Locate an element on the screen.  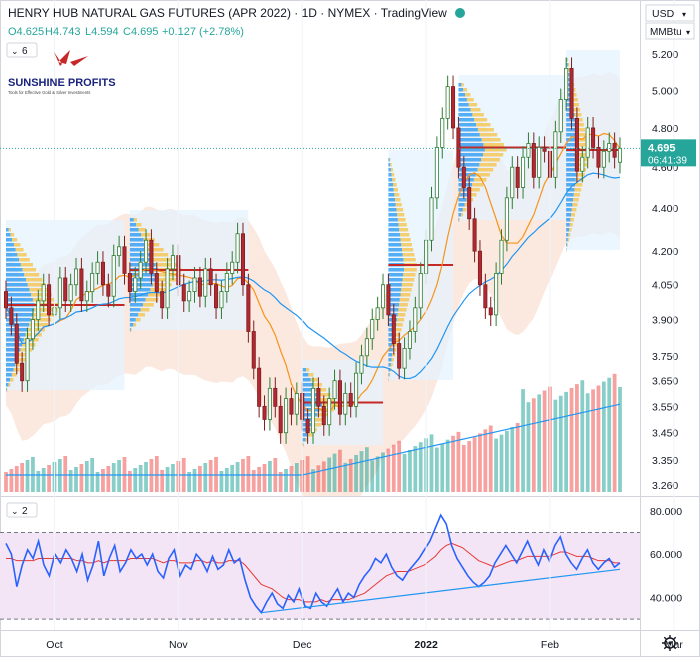
rsi-toggle-button is located at coordinates (22, 510).